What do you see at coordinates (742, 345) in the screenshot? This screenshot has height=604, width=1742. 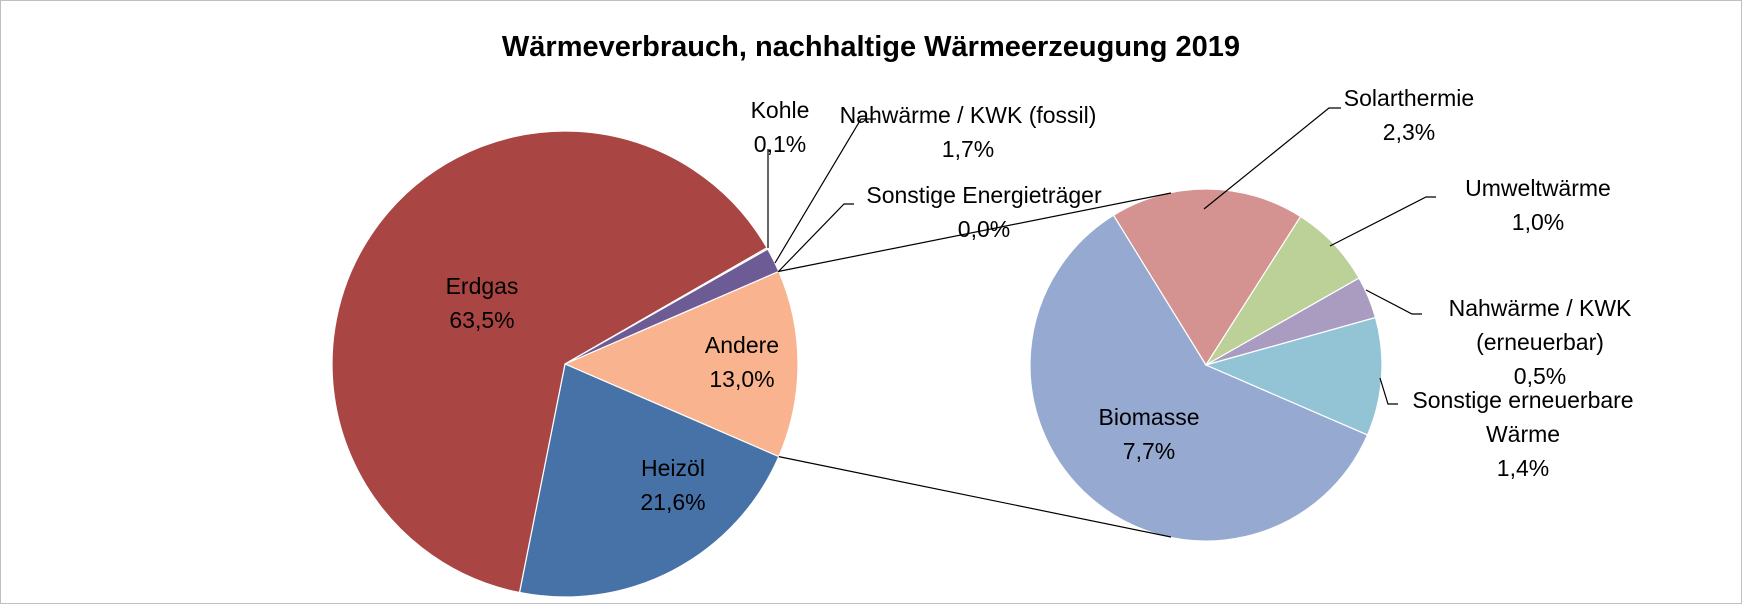 I see `label-name: Andere` at bounding box center [742, 345].